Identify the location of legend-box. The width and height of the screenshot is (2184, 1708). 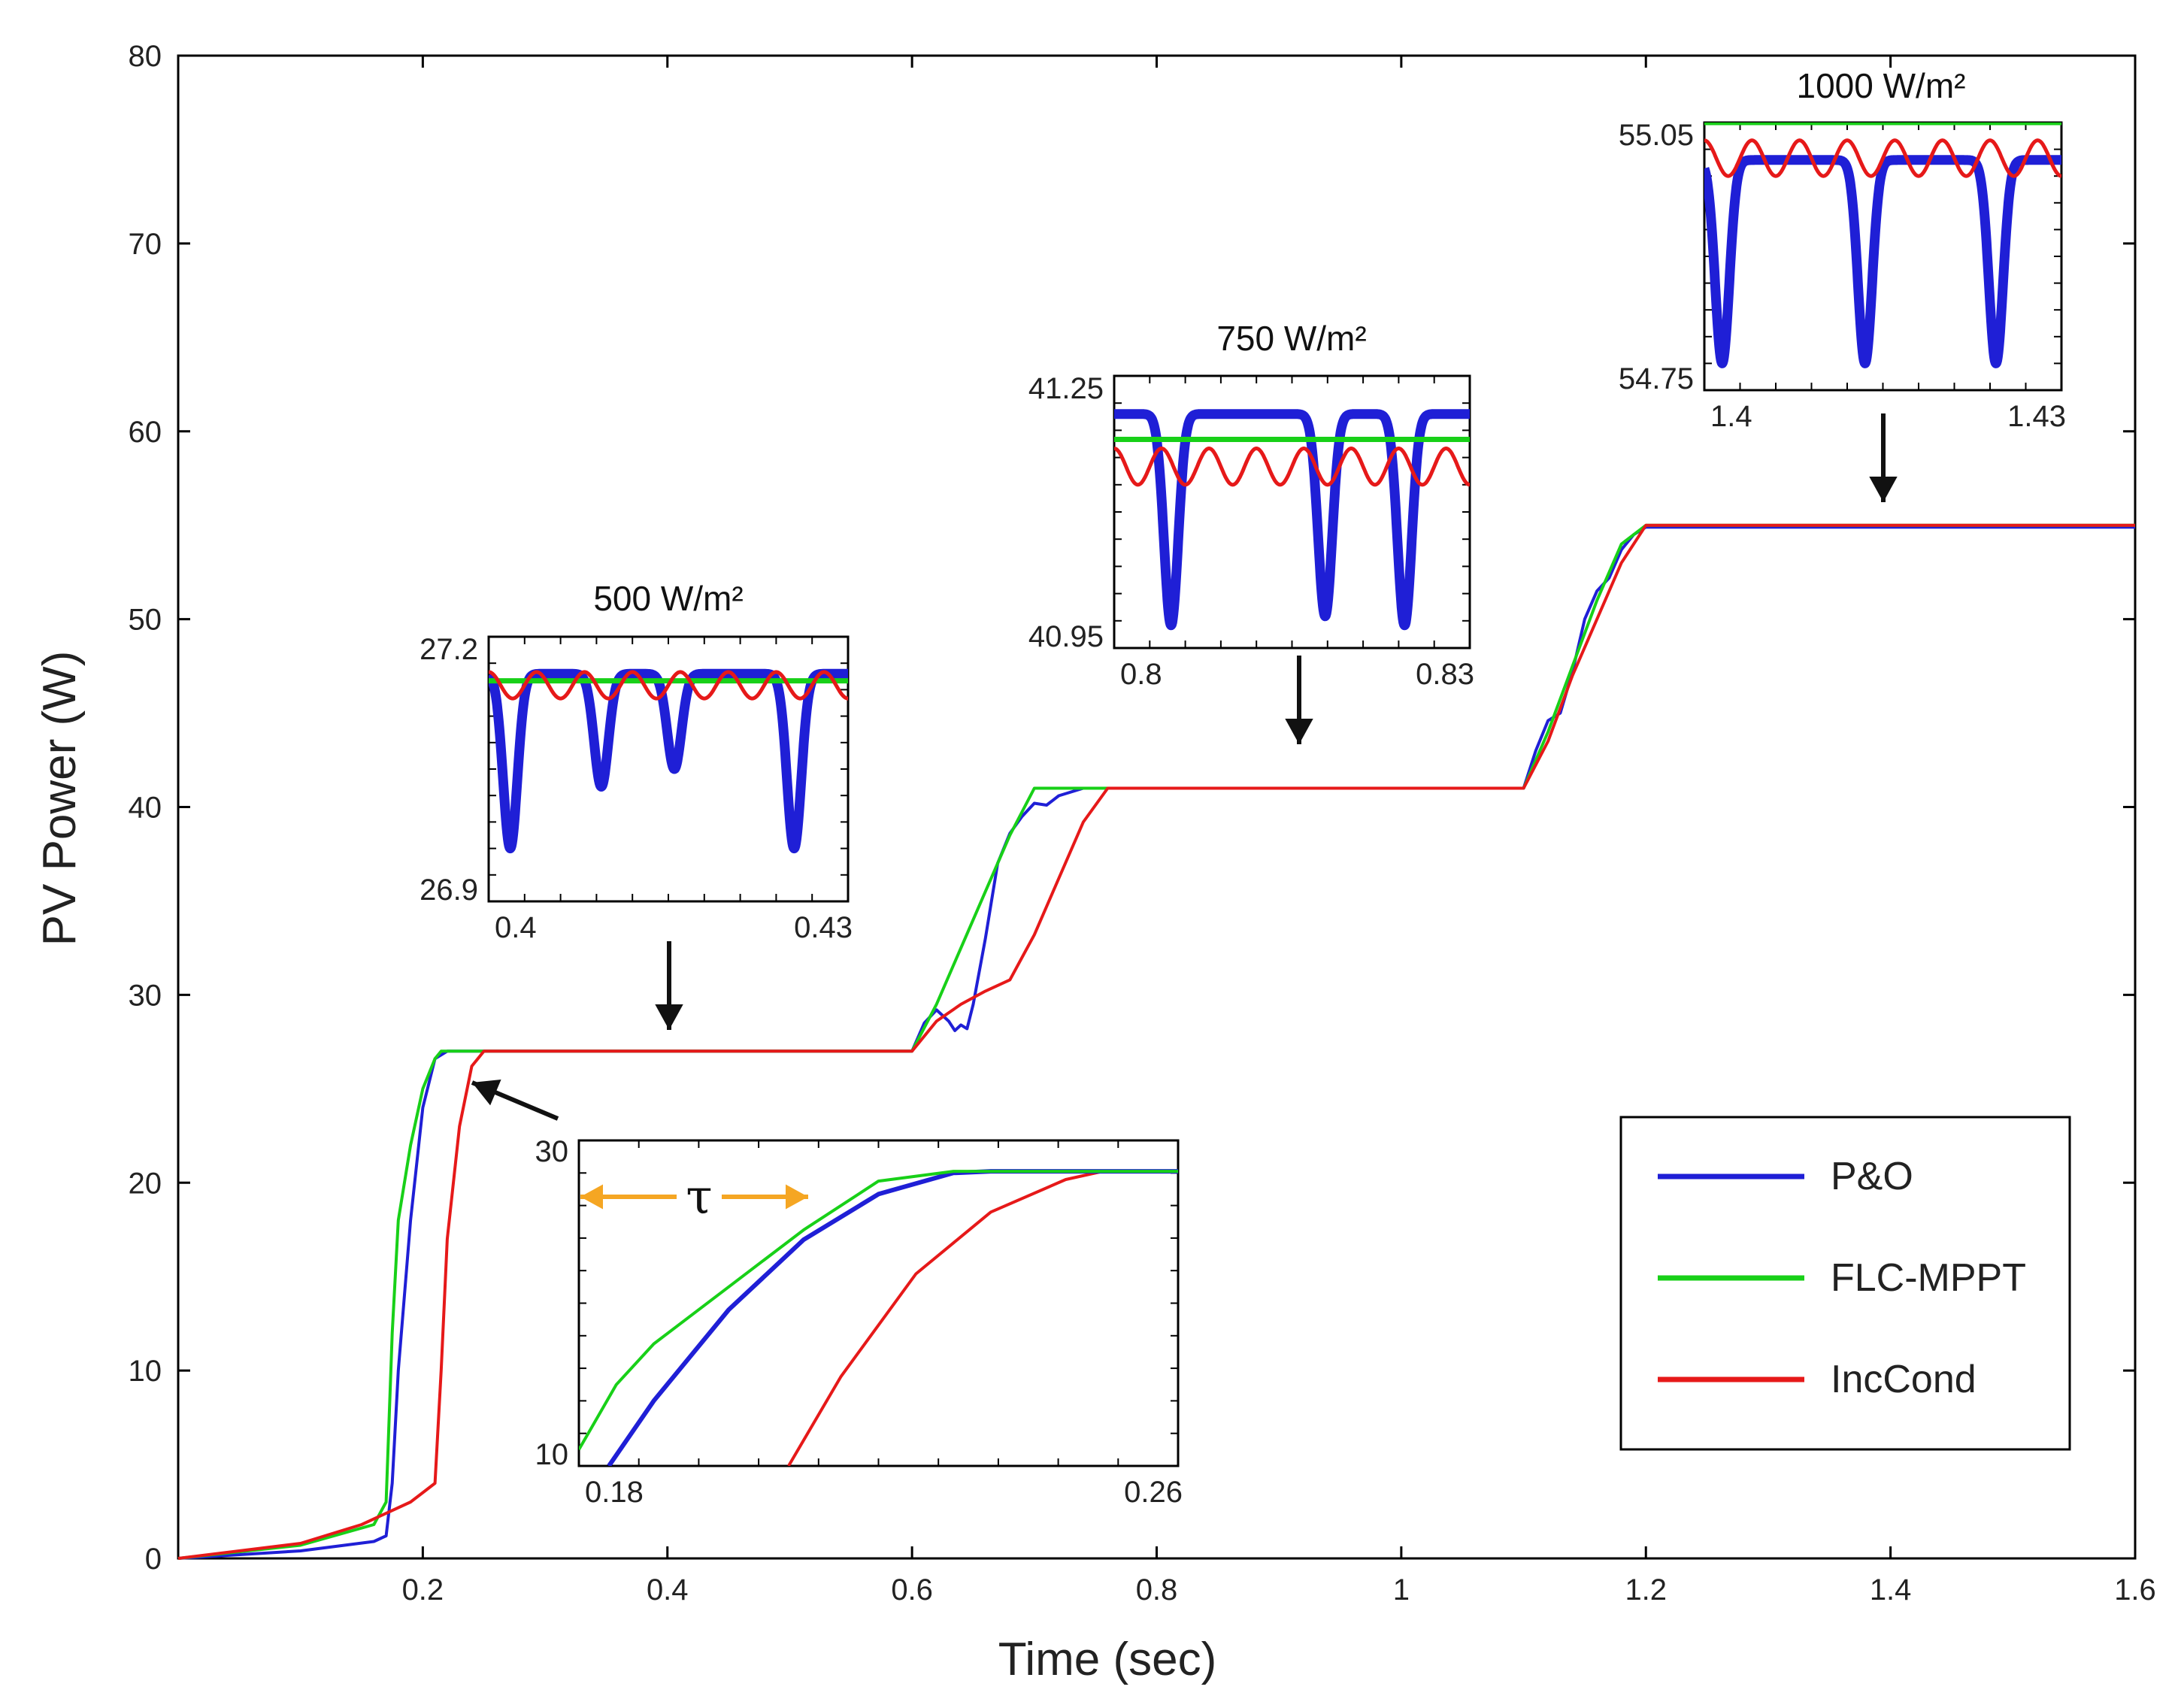
(1845, 1283).